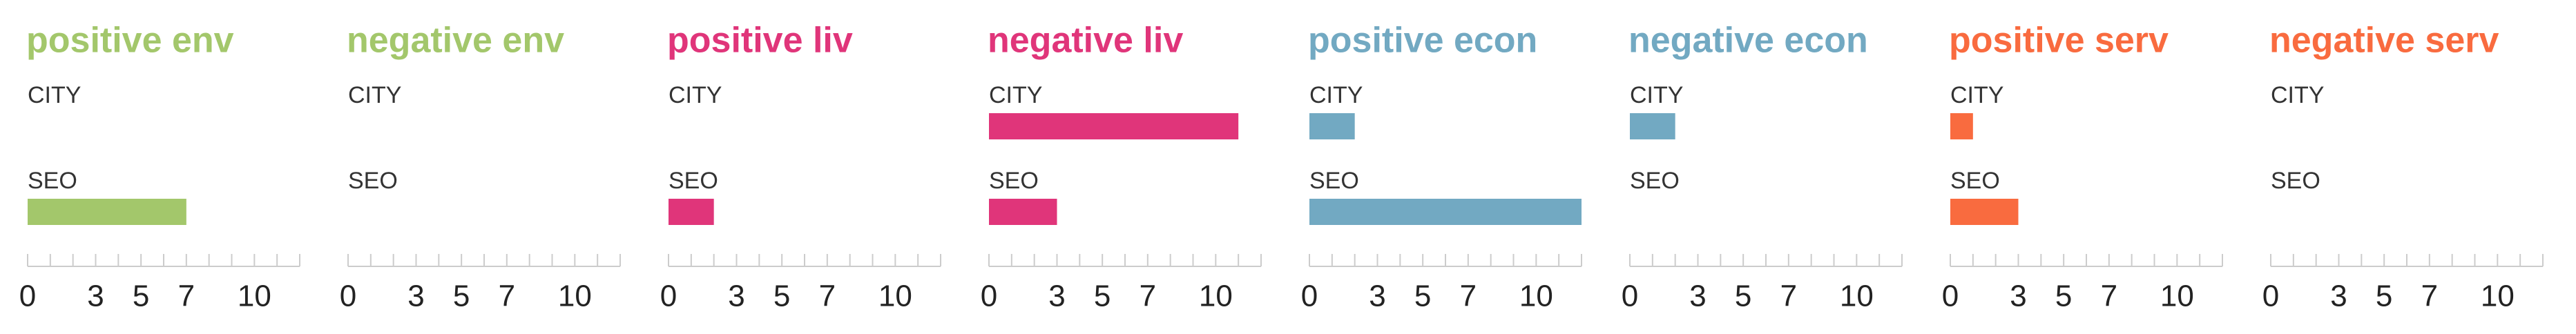  What do you see at coordinates (130, 41) in the screenshot?
I see `panel-title: positive env` at bounding box center [130, 41].